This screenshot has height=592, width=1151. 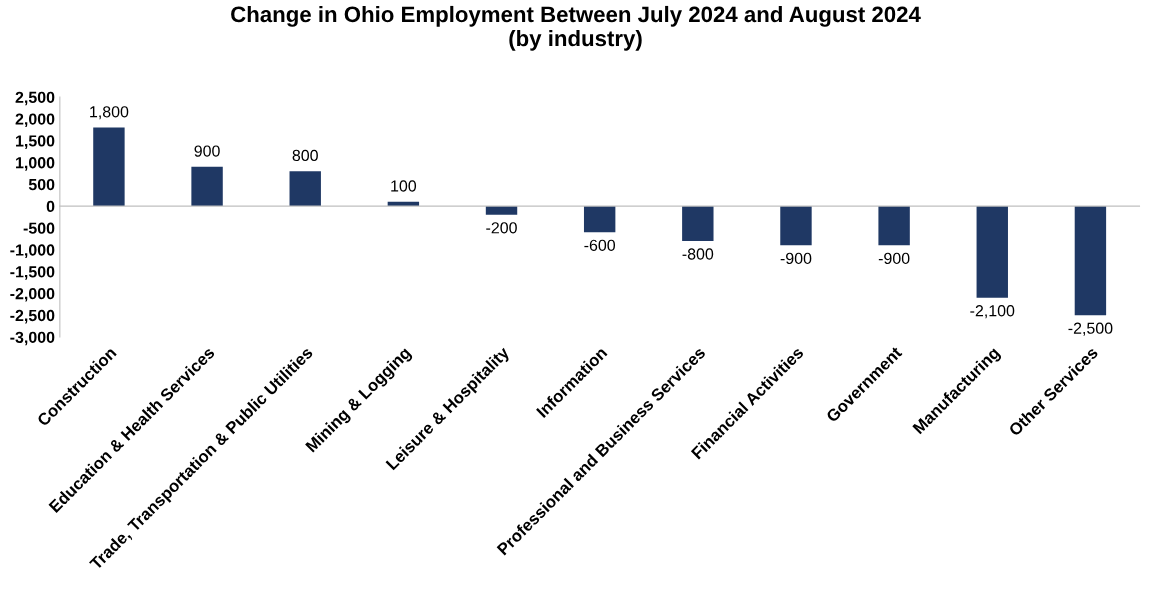 I want to click on y-tick-label: -1,000, so click(x=32, y=251).